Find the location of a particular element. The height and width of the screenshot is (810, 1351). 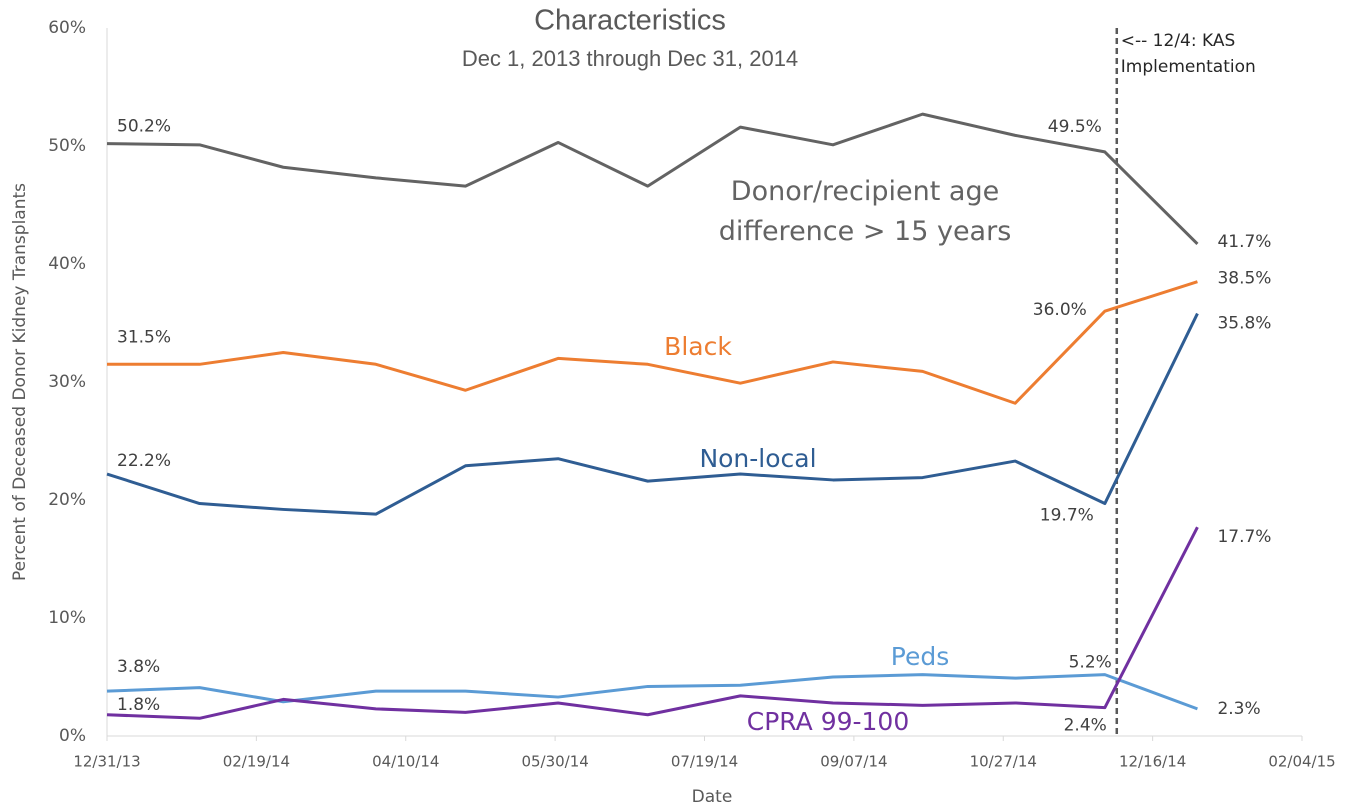

y-tick-label: 50% is located at coordinates (67, 146).